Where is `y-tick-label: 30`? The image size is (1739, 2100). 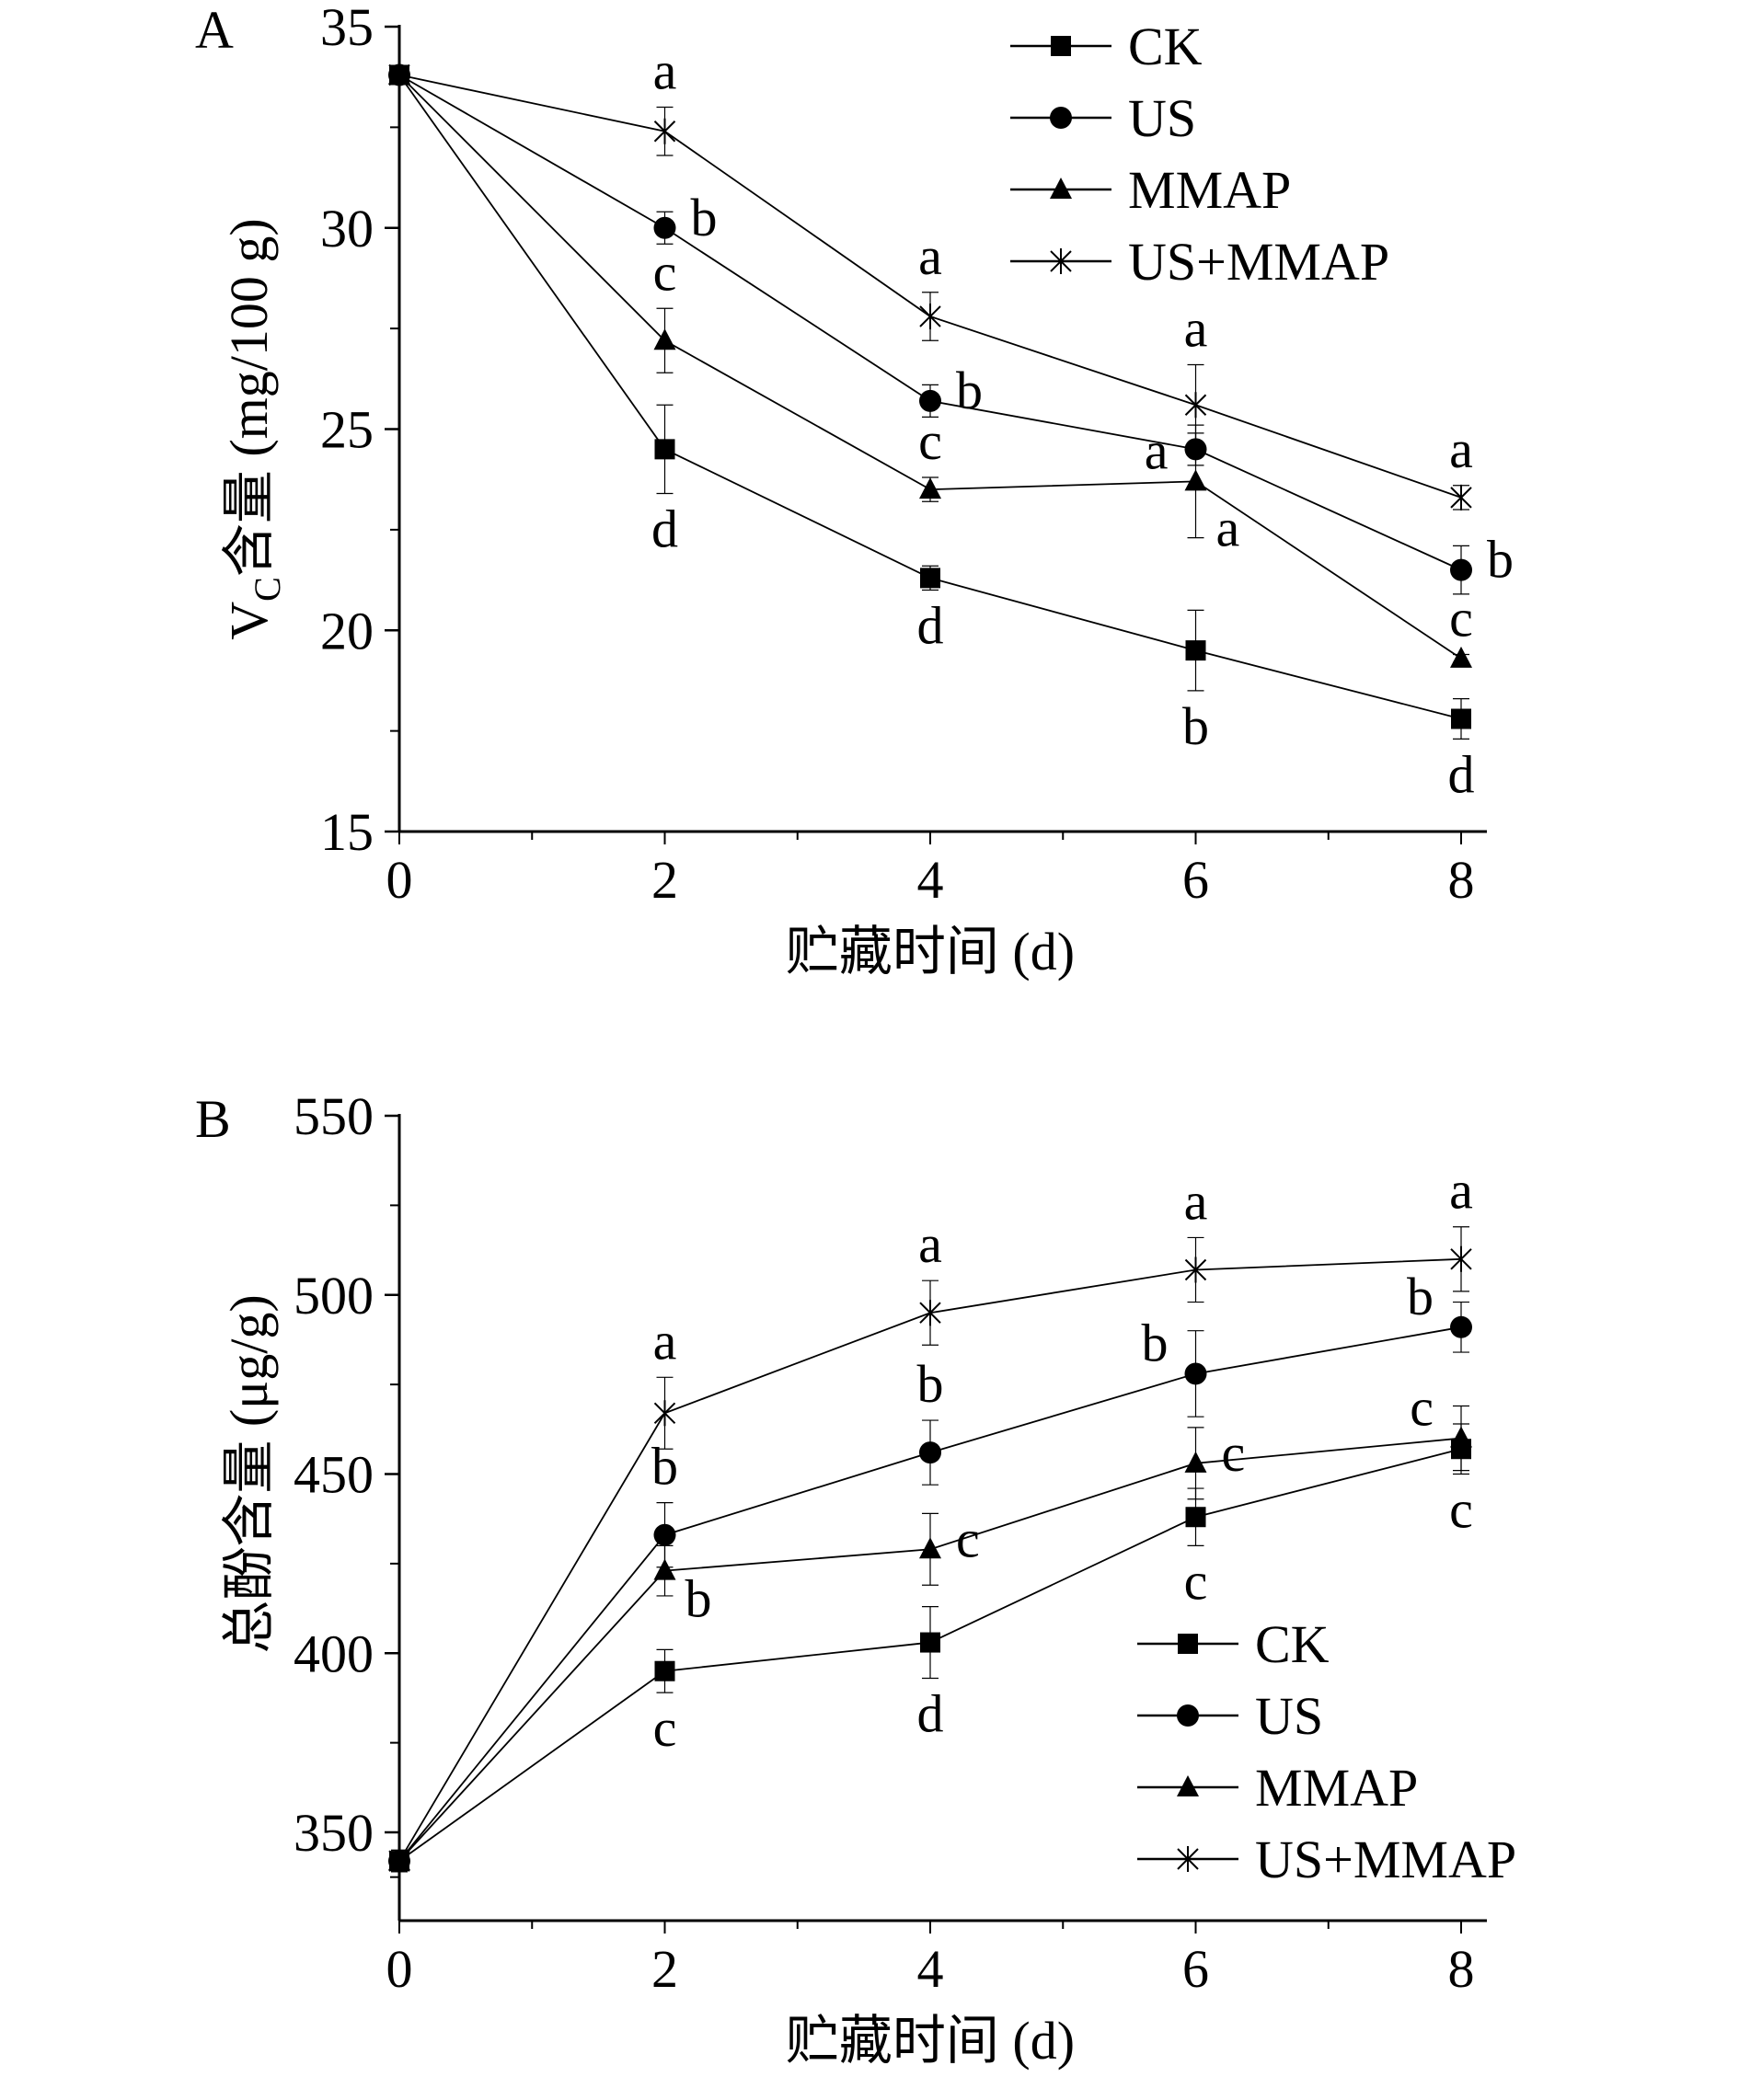 y-tick-label: 30 is located at coordinates (347, 228).